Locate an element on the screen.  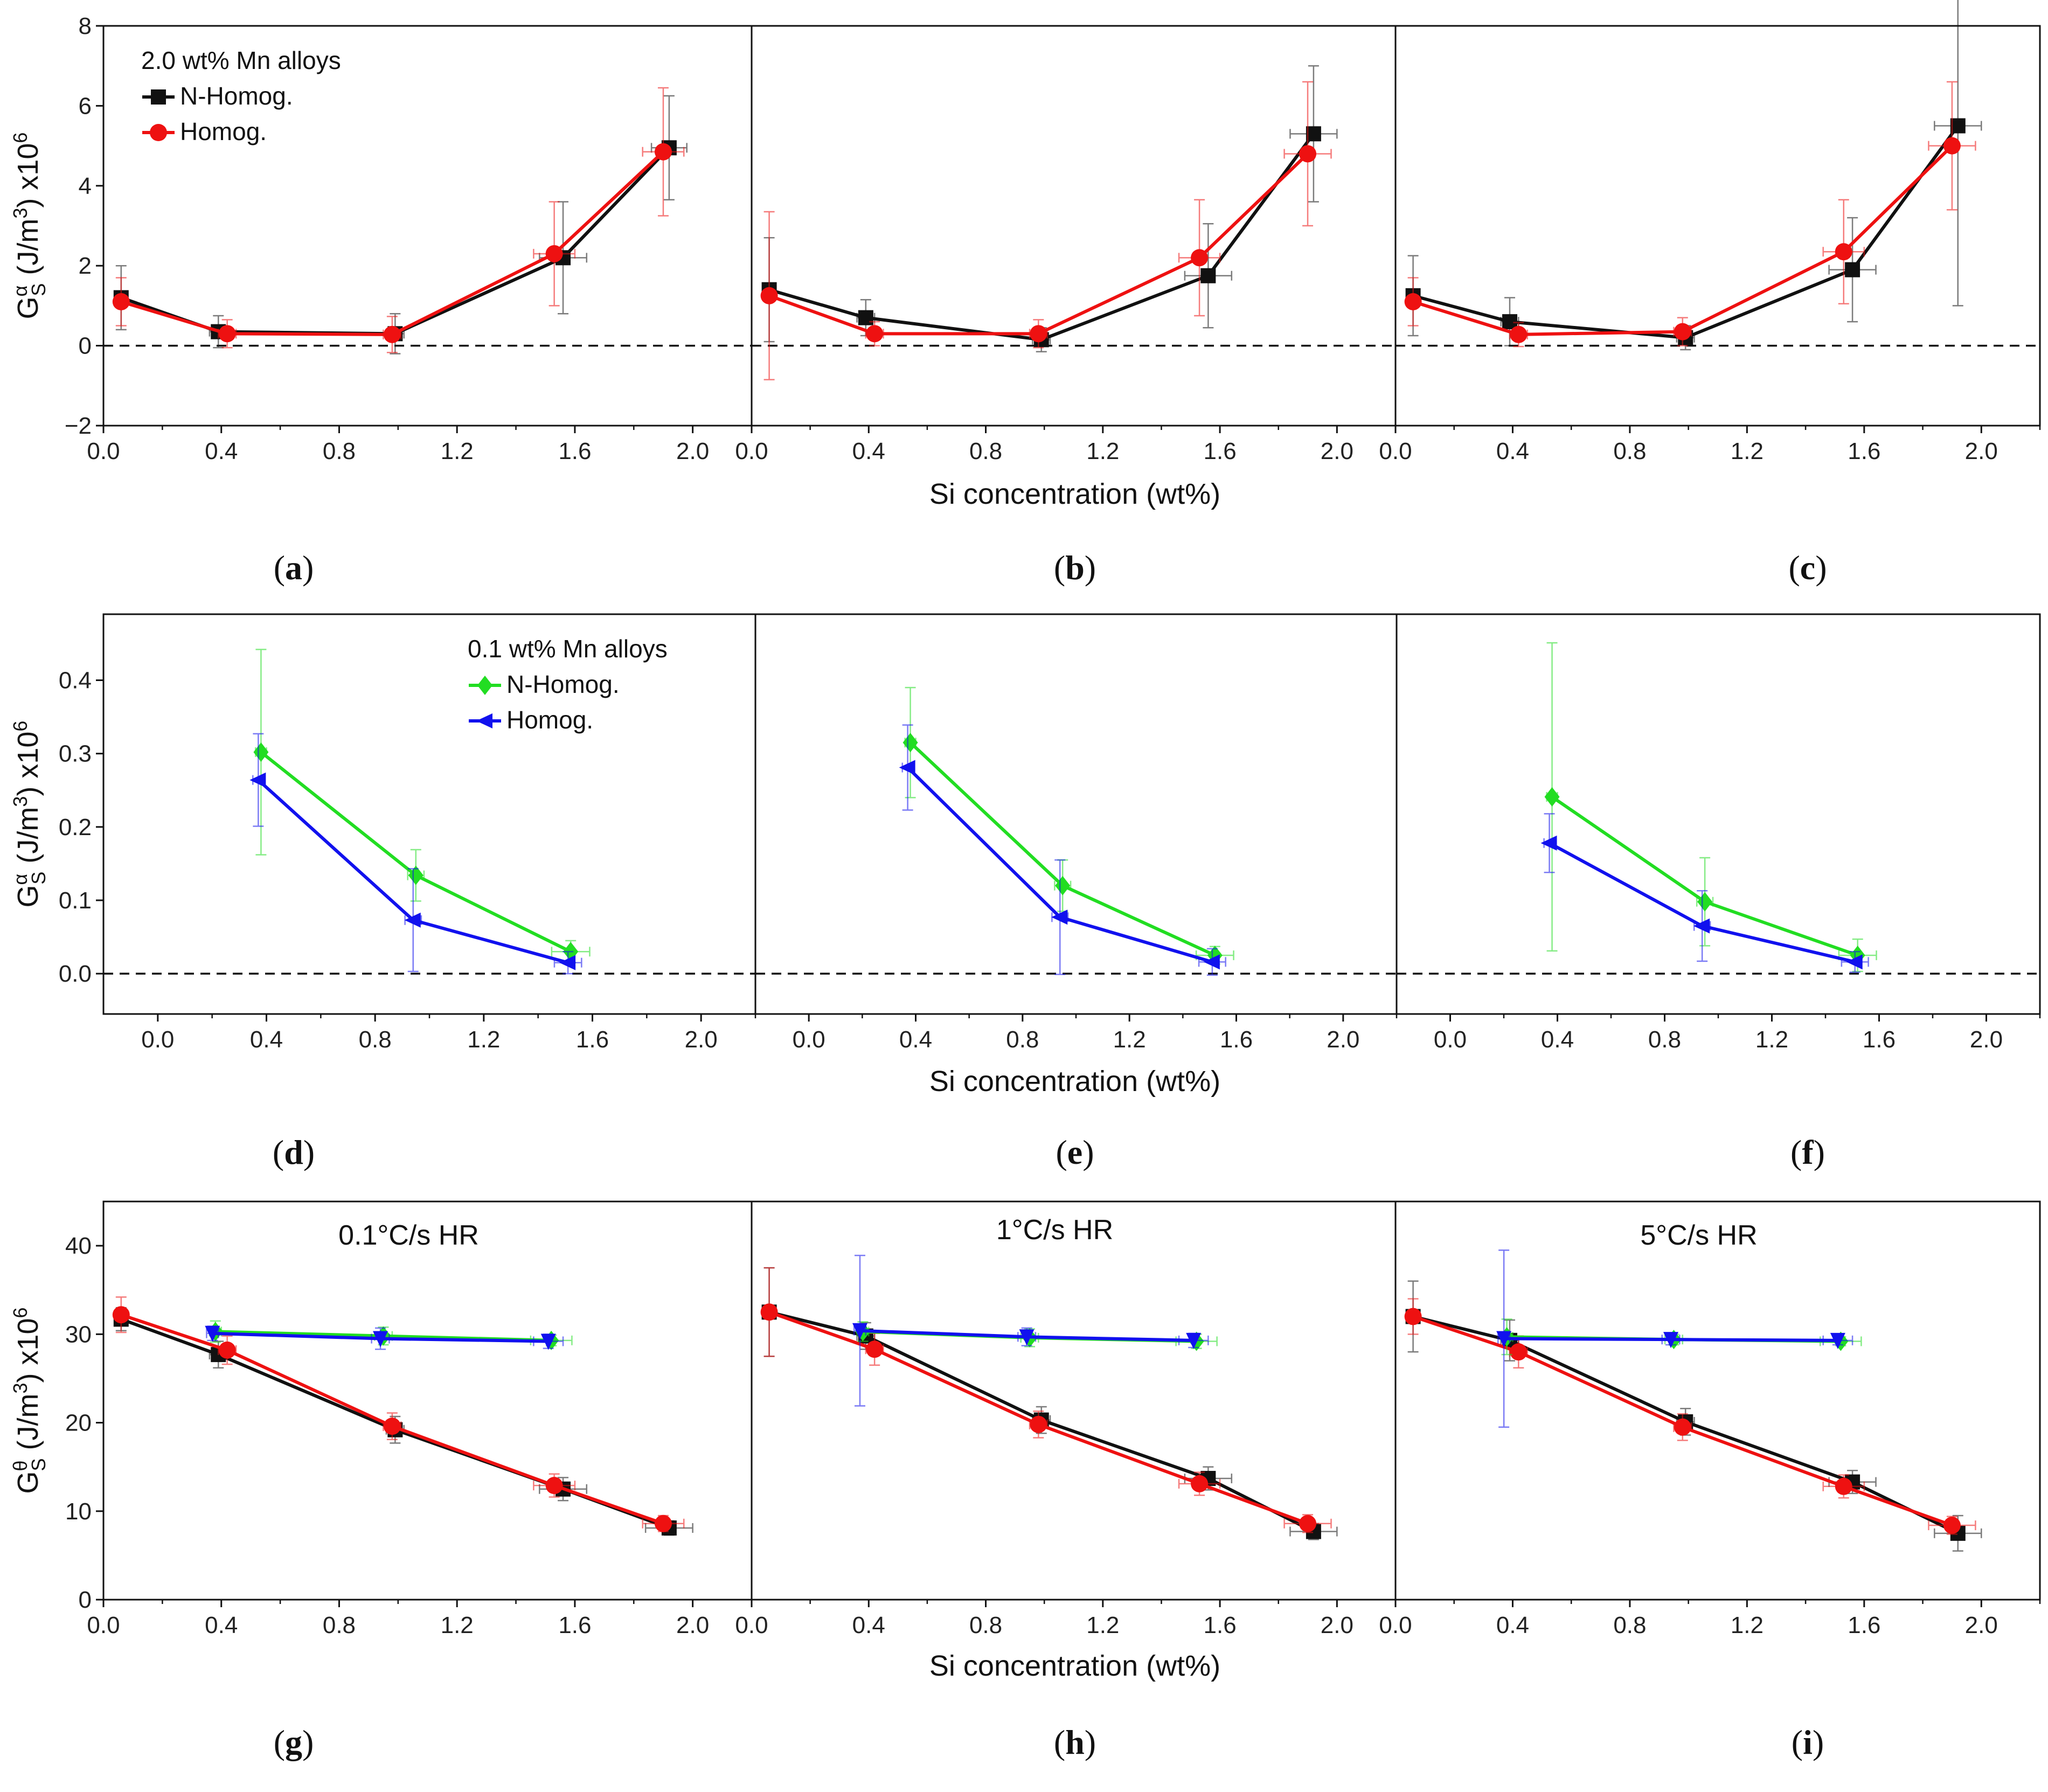
panel-label-letter: i is located at coordinates (1808, 1742).